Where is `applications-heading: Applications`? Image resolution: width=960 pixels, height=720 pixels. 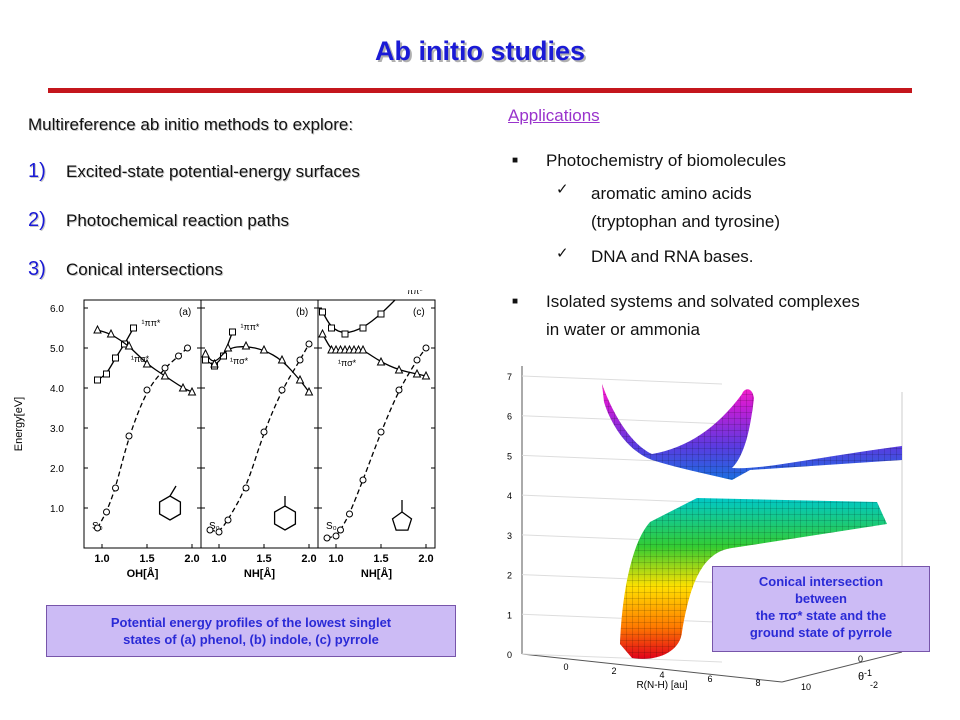
applications-heading: Applications is located at coordinates (554, 115).